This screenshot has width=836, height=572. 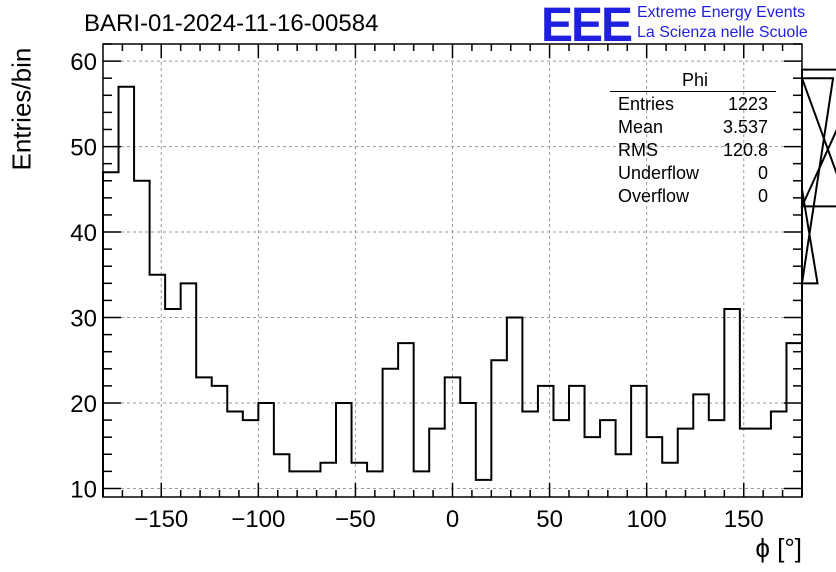 I want to click on chart-title: BARI-01-2024-11-16-00584, so click(x=231, y=23).